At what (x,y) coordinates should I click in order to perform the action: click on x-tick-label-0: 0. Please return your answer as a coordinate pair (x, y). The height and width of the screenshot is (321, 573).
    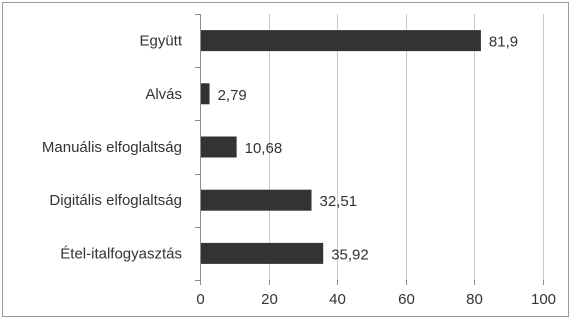
    Looking at the image, I should click on (200, 299).